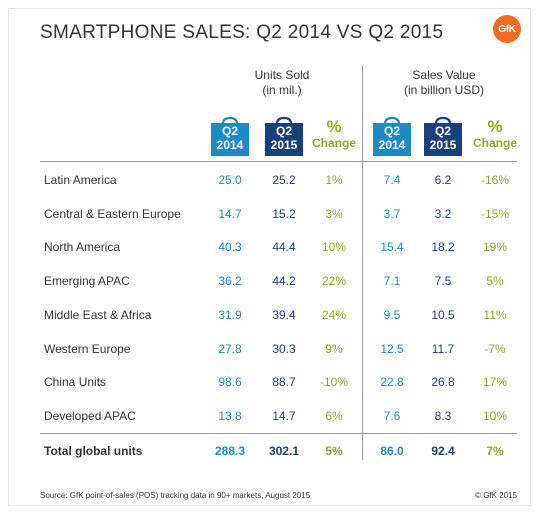  Describe the element at coordinates (334, 451) in the screenshot. I see `units-change-total: 5%` at that location.